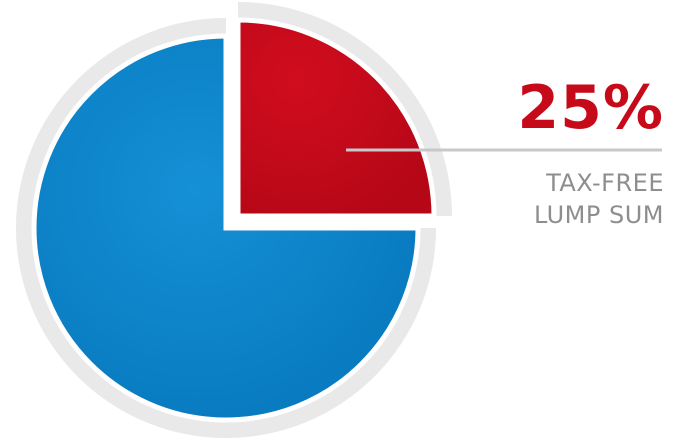 This screenshot has width=676, height=441. Describe the element at coordinates (598, 215) in the screenshot. I see `annotation-caption-line-2: LUMP SUM` at that location.